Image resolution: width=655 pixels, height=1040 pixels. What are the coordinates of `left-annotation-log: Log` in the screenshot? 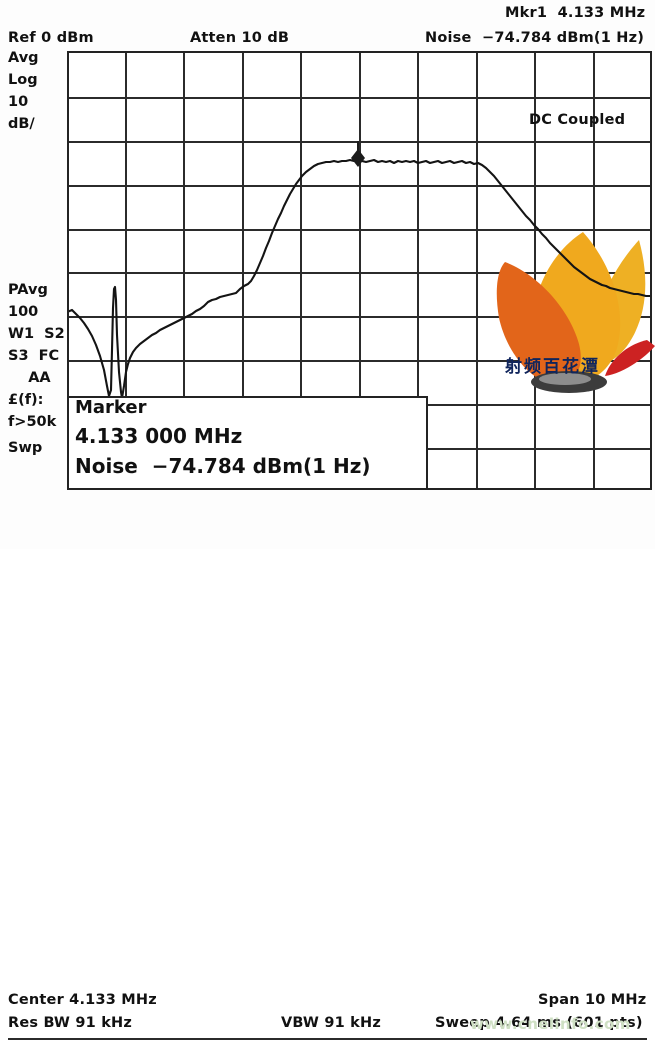 It's located at (23, 80).